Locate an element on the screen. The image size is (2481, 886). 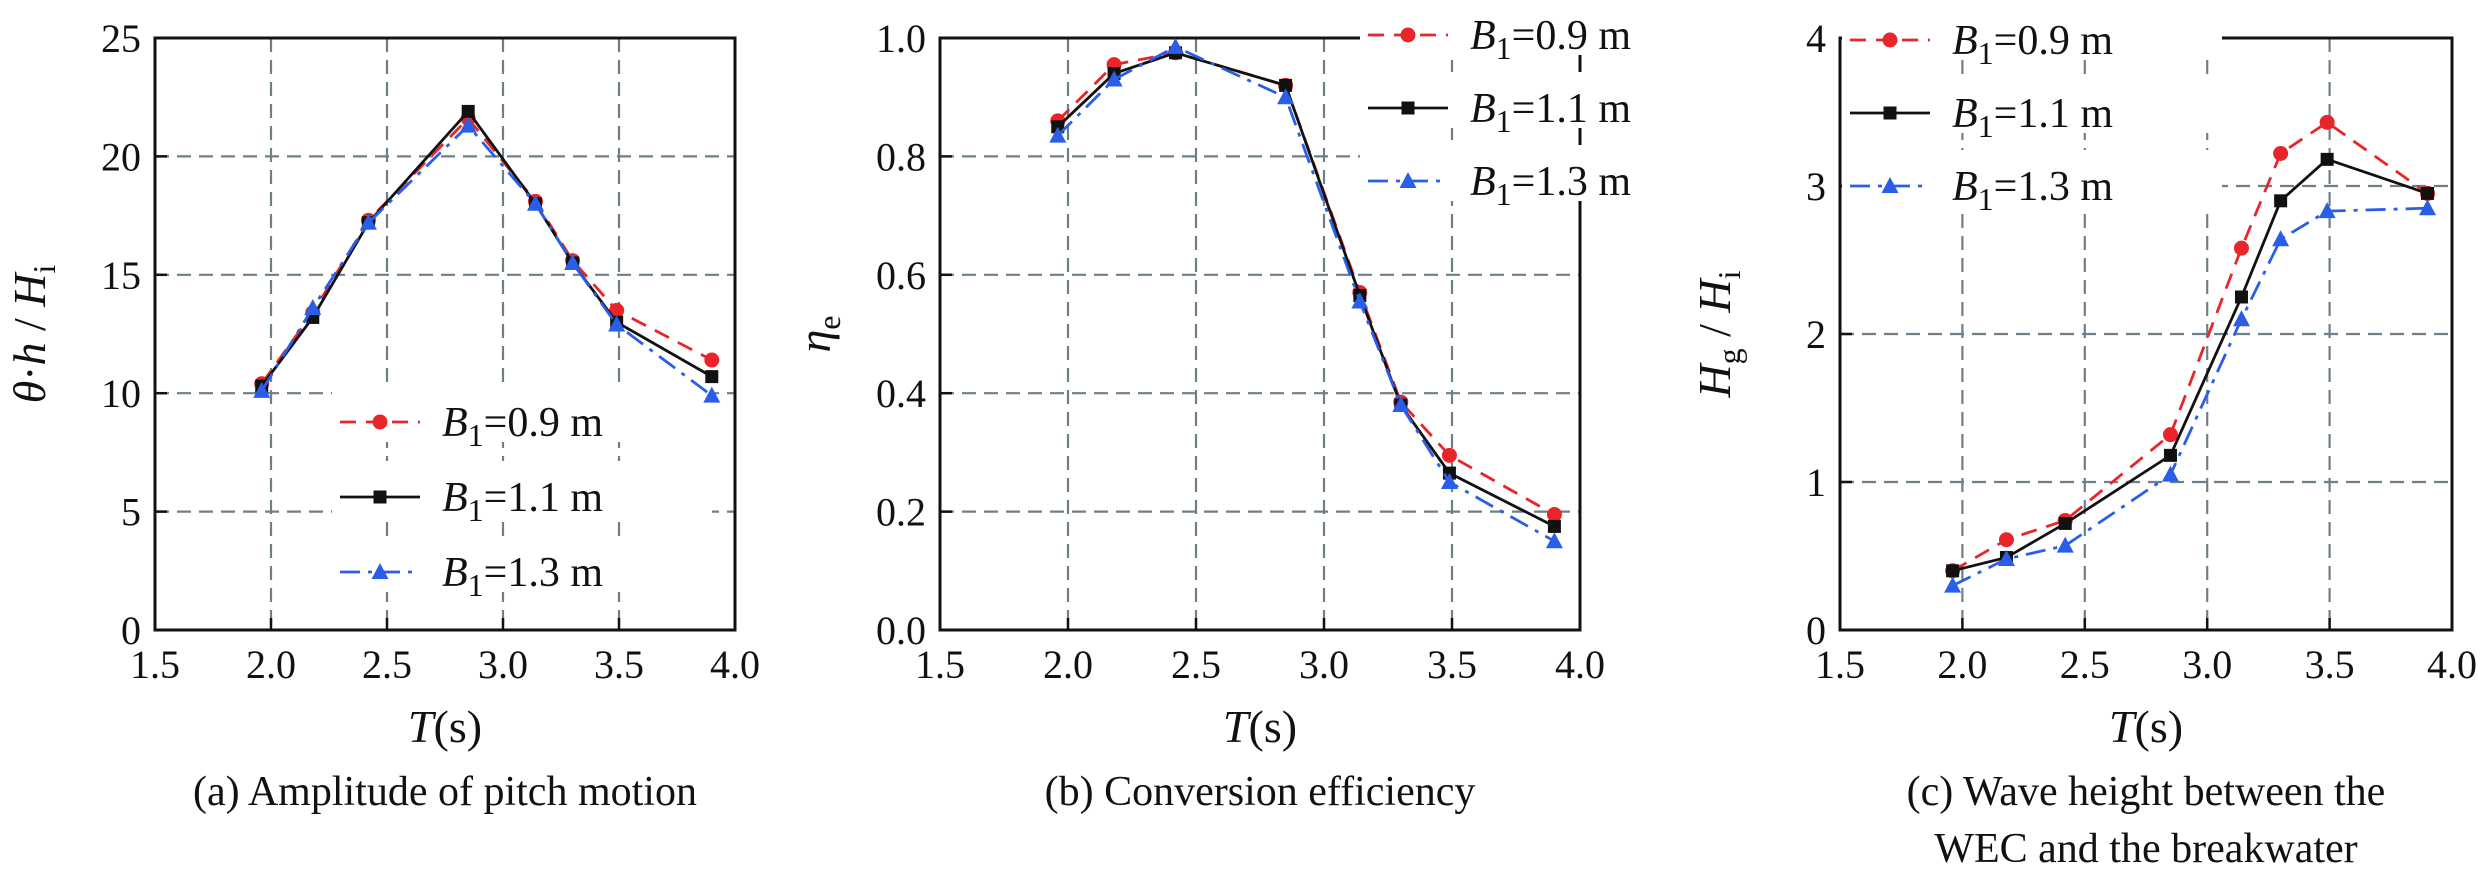
y-axis-label: Hg / Hi is located at coordinates (1718, 334).